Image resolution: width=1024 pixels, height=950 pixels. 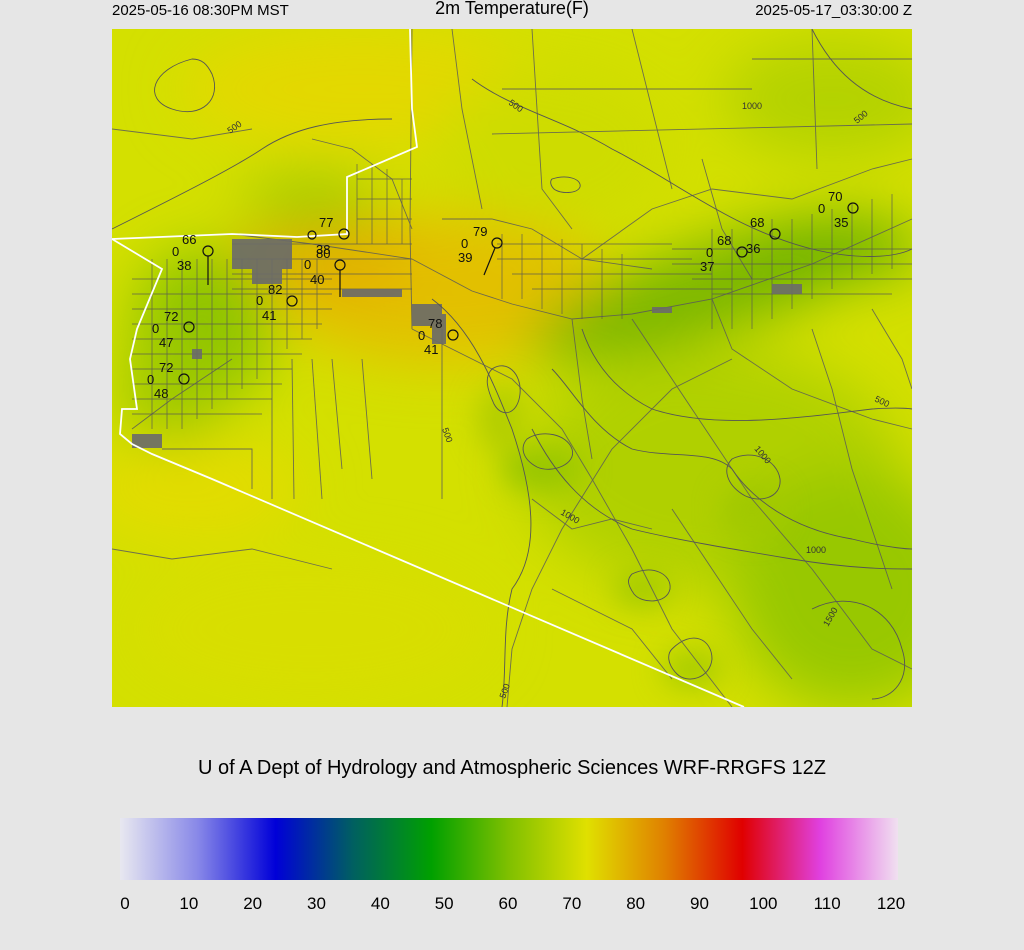 What do you see at coordinates (326, 222) in the screenshot?
I see `svg-text: 77` at bounding box center [326, 222].